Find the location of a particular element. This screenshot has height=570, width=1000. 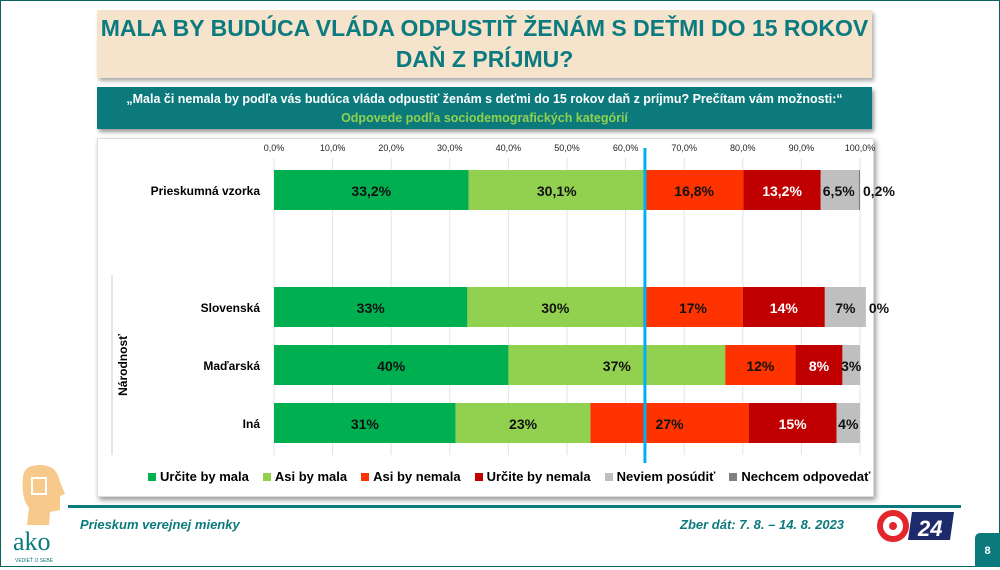

x-tick-label: 100,0% is located at coordinates (860, 148).